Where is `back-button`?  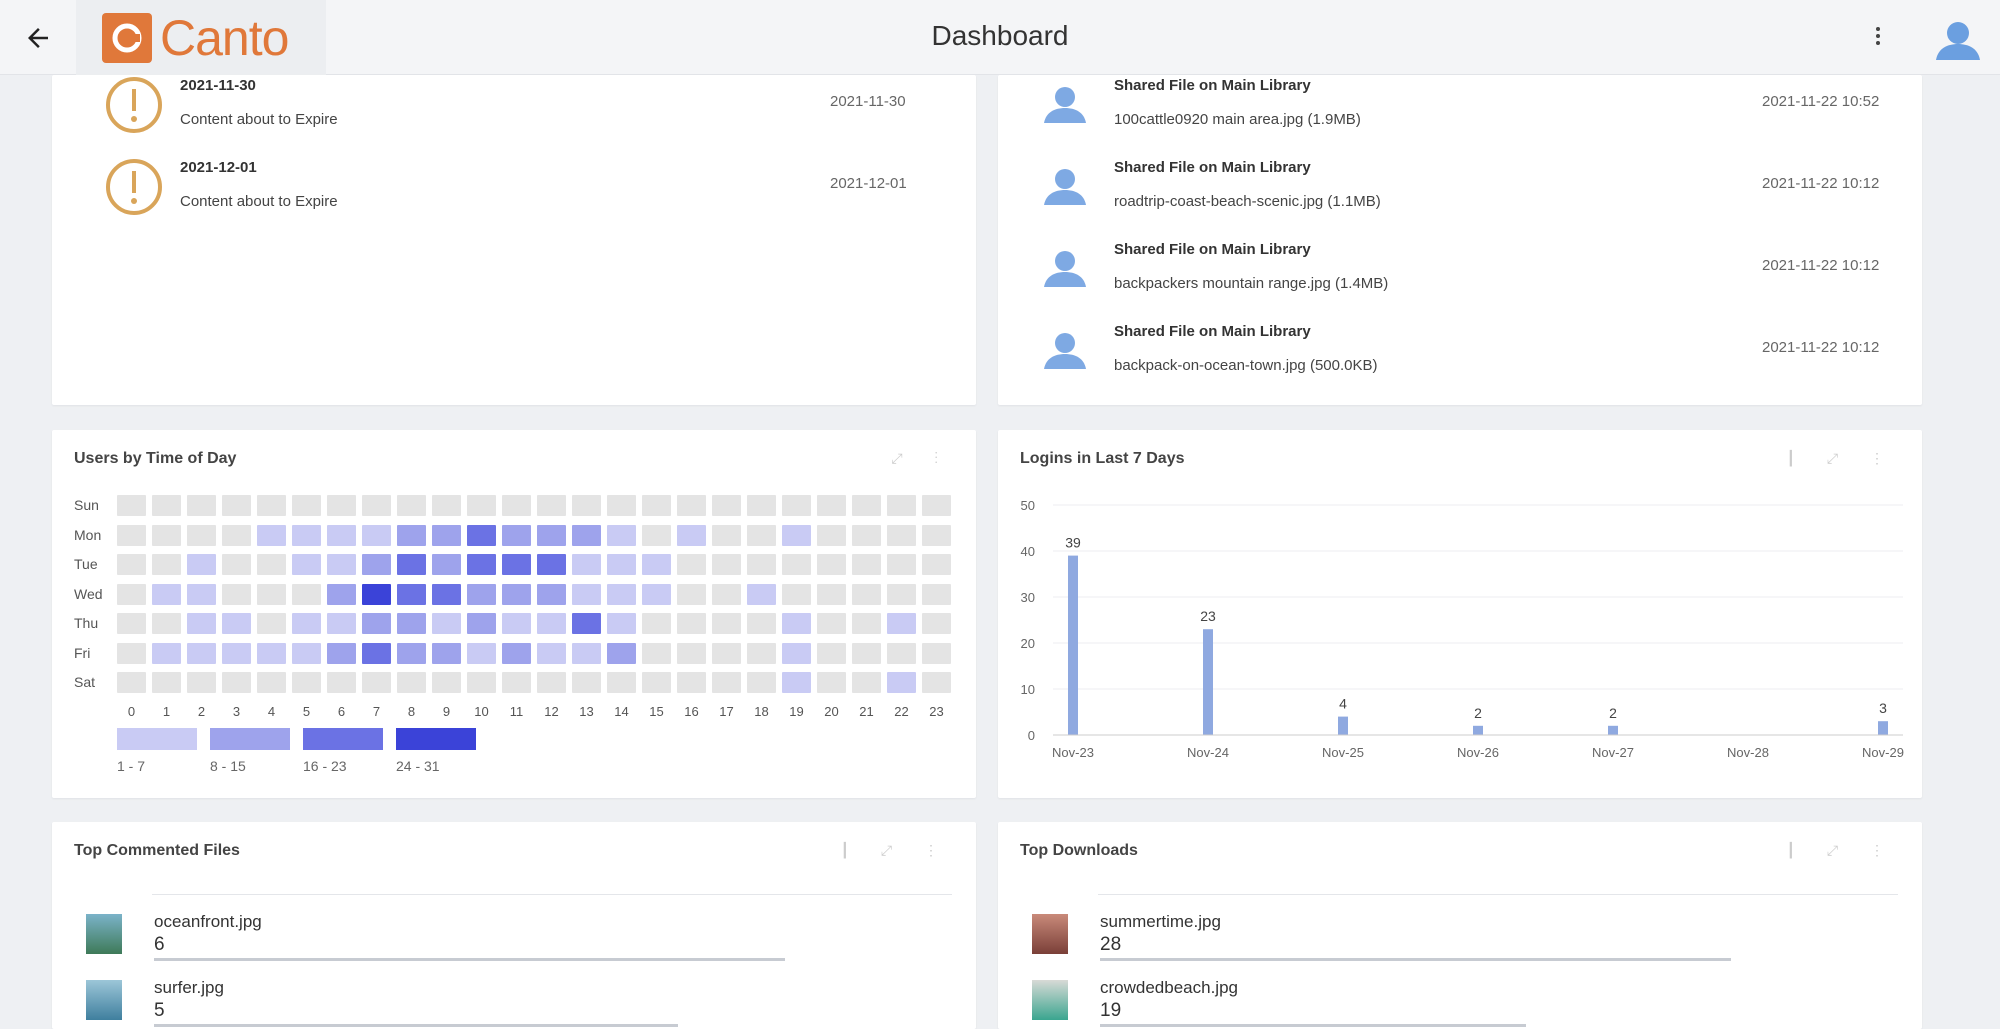 back-button is located at coordinates (38, 37).